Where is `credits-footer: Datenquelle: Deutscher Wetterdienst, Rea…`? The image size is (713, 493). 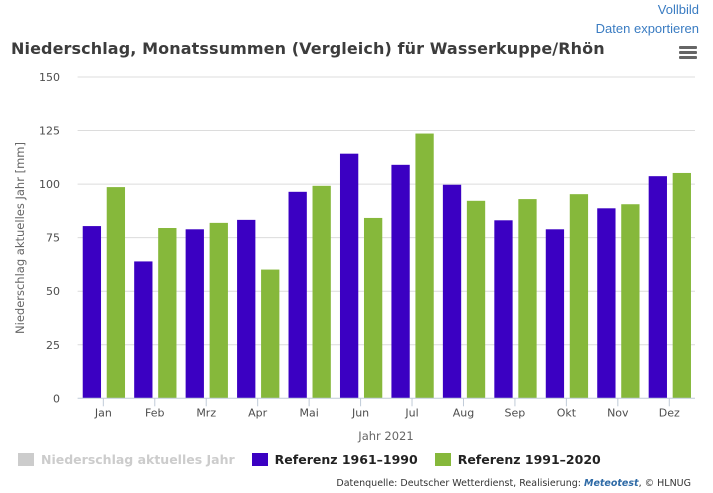
credits-footer: Datenquelle: Deutscher Wetterdienst, Rea… is located at coordinates (513, 483).